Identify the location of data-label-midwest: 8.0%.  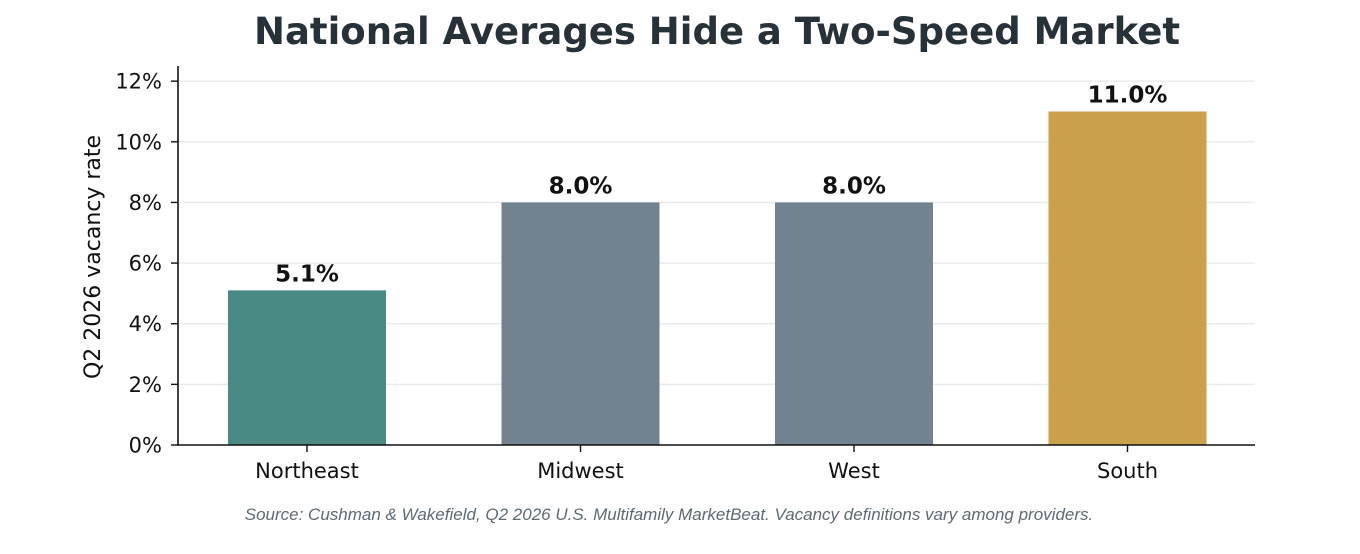
(581, 186).